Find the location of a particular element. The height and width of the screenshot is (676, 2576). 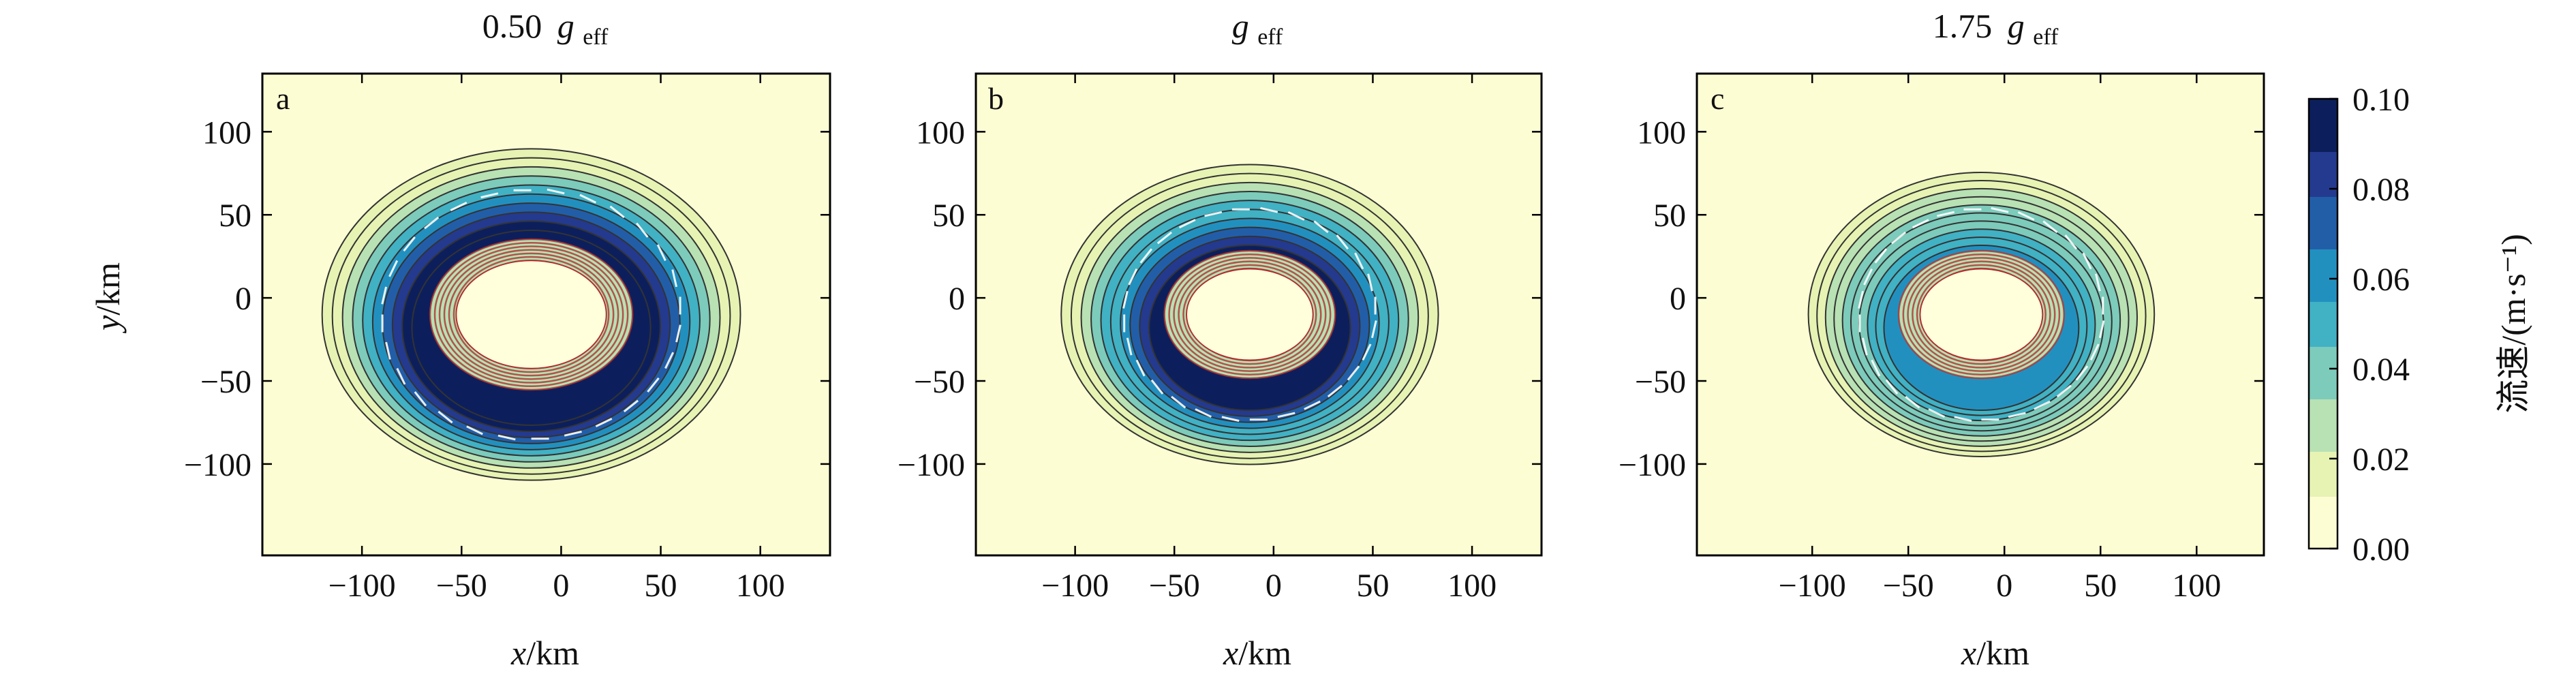

colorbar: 0.00 0.02 0.04 0.06 0.08 0.10 流速/(m·s⁻¹) is located at coordinates (2419, 325).